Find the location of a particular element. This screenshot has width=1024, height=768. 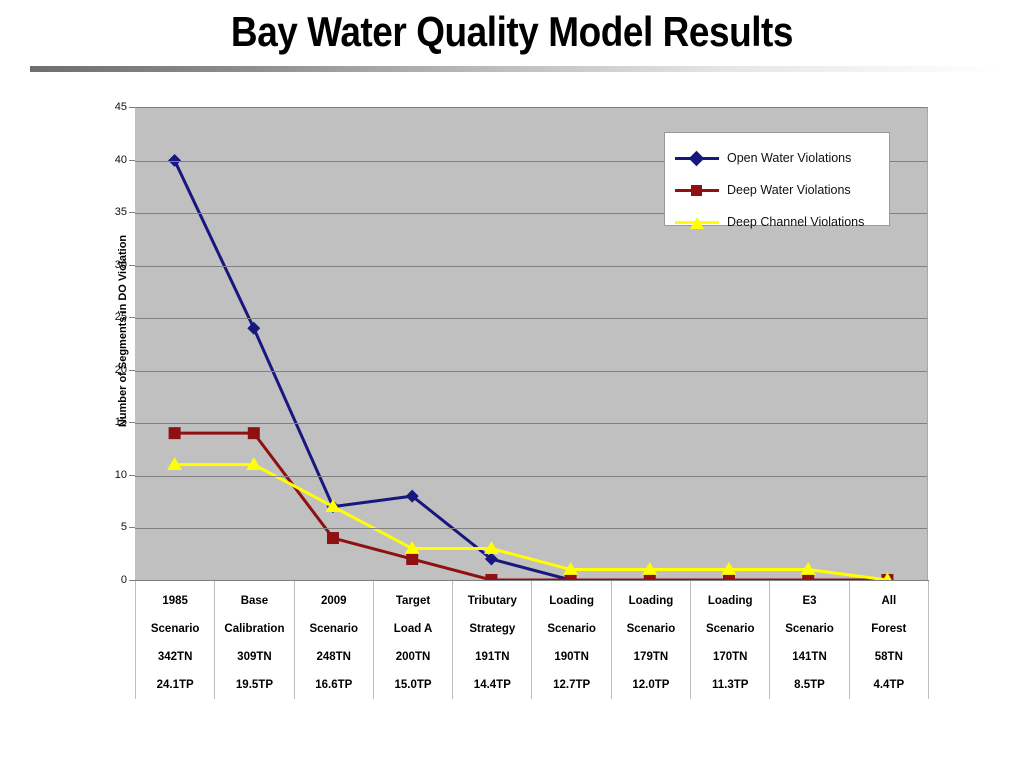

y-axis-title-wrapper: Number of Segments in DO Violation is located at coordinates (108, 338).